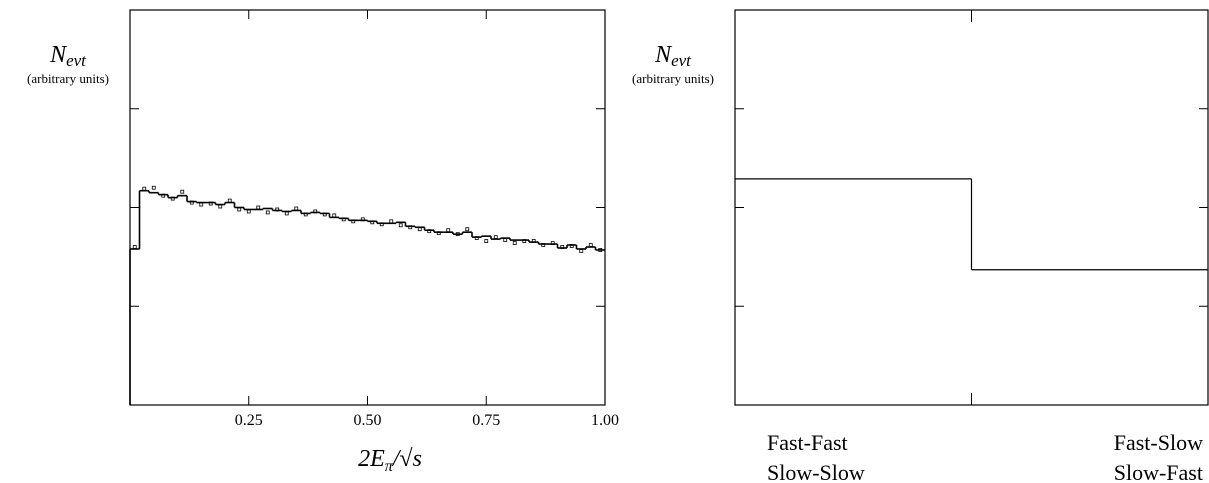  I want to click on x-axis-label: 2Eπ/√s, so click(390, 460).